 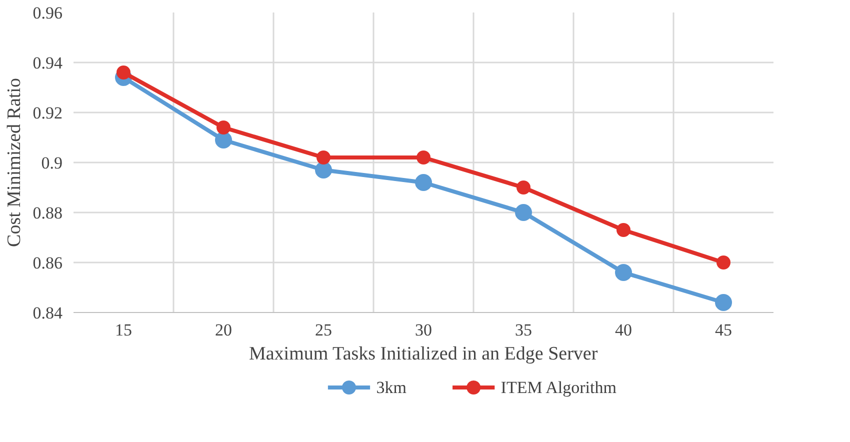 I want to click on y-tick-label: 0.9, so click(x=51, y=163).